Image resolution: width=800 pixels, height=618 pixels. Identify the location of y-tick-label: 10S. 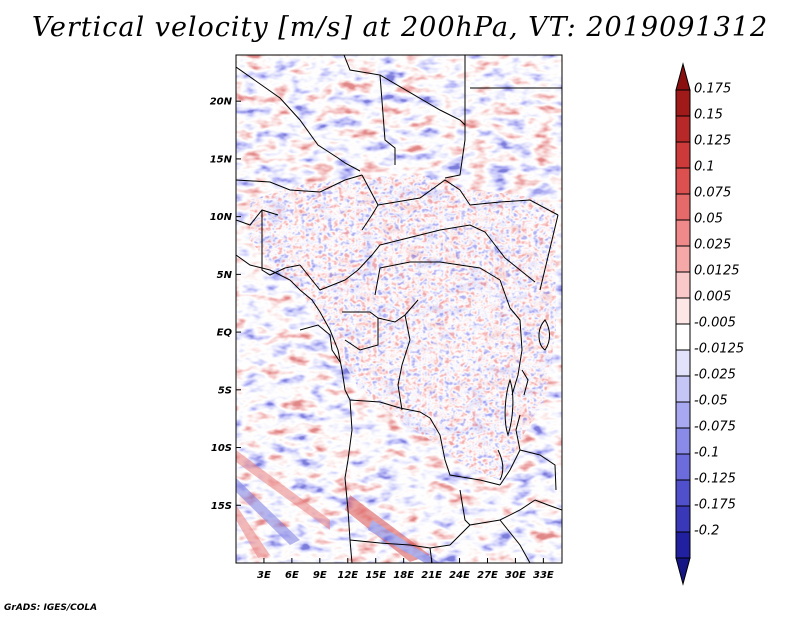
(221, 448).